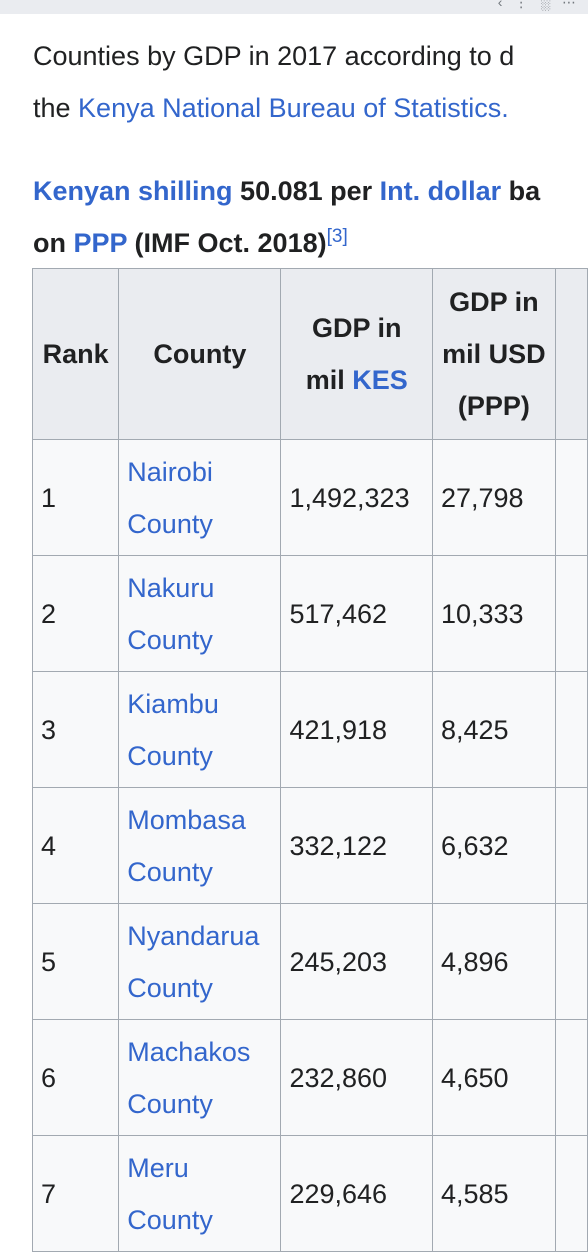  What do you see at coordinates (306, 191) in the screenshot?
I see `caption-text-1: 50.081 per` at bounding box center [306, 191].